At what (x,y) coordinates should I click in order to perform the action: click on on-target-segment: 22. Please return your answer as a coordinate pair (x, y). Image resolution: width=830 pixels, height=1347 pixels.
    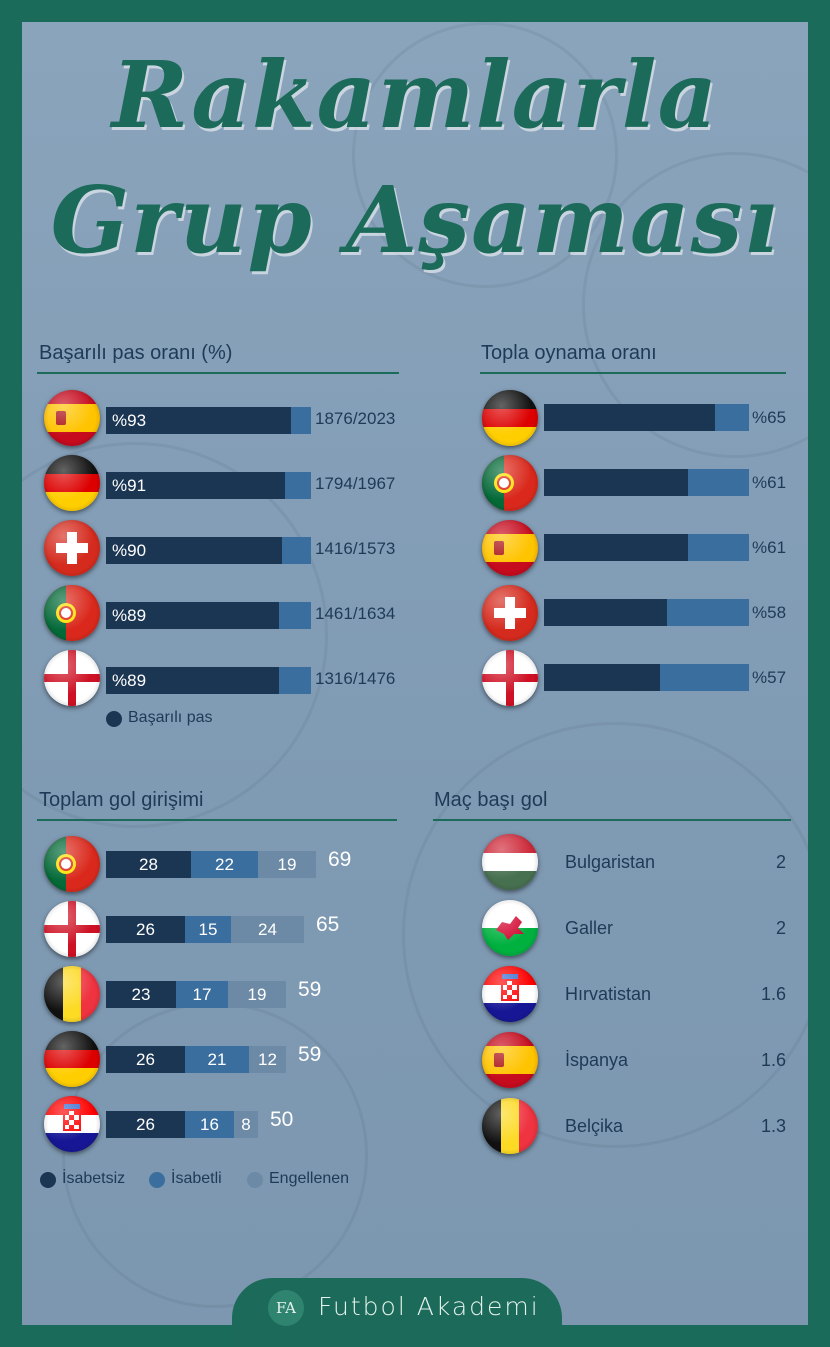
    Looking at the image, I should click on (224, 864).